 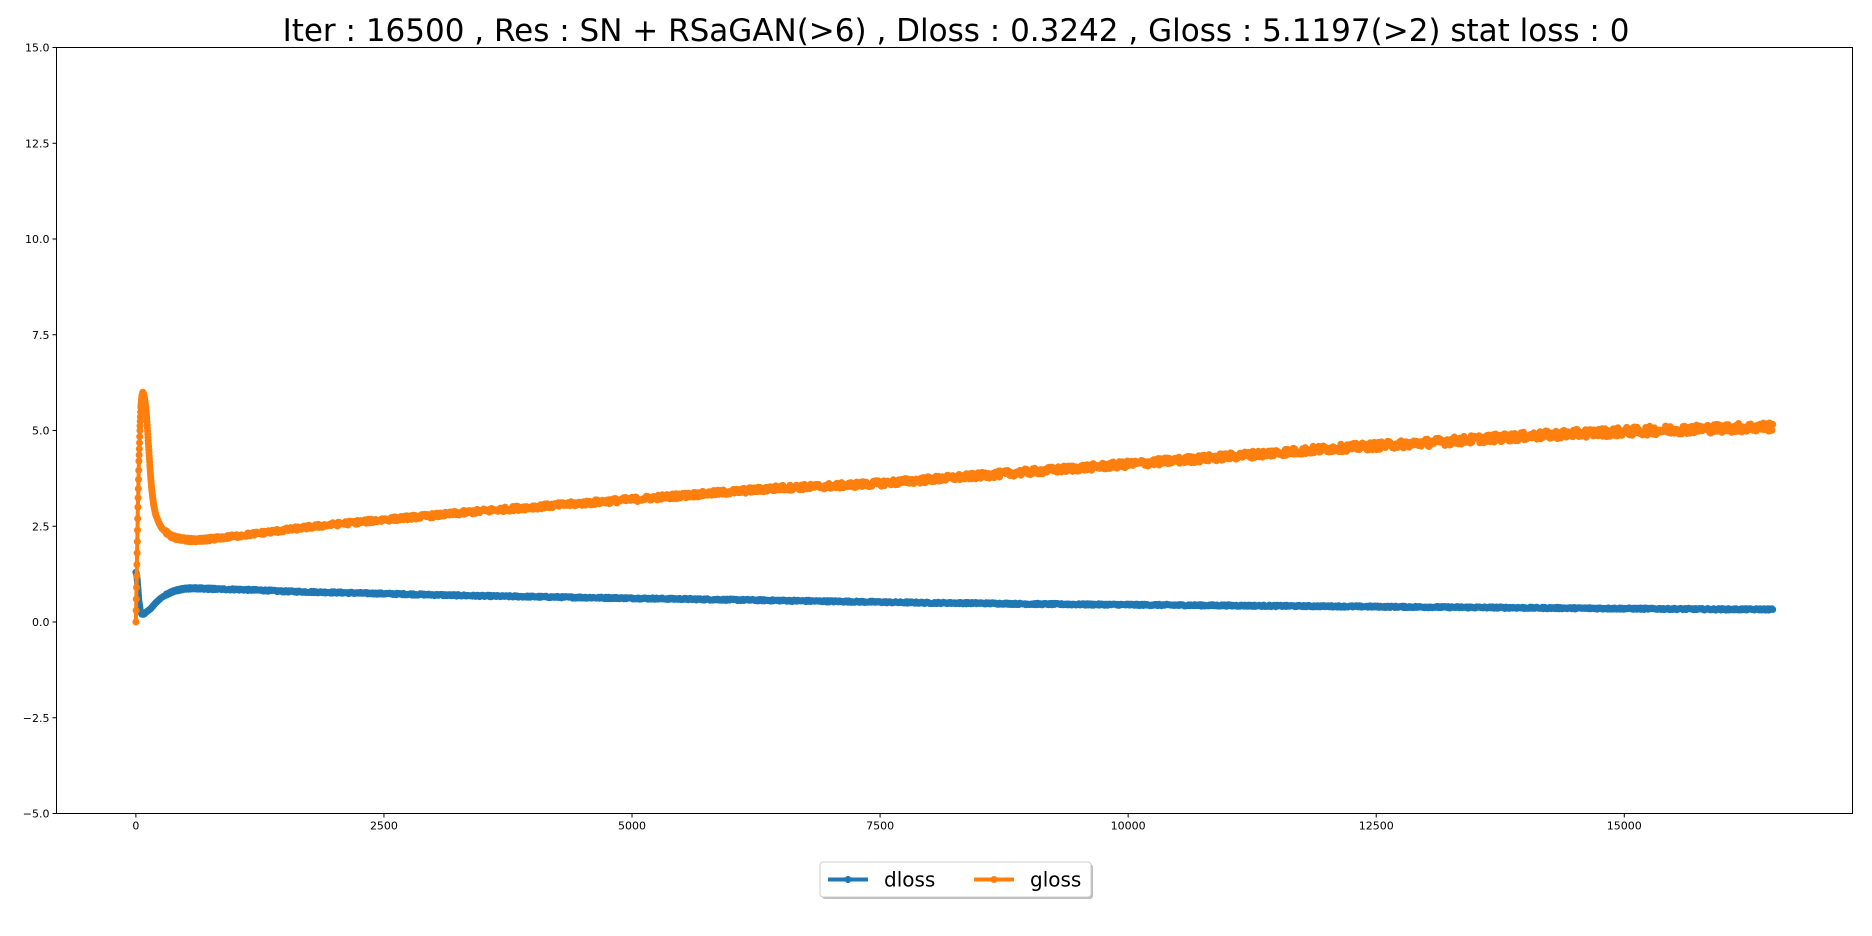 I want to click on series-dloss, so click(x=954, y=593).